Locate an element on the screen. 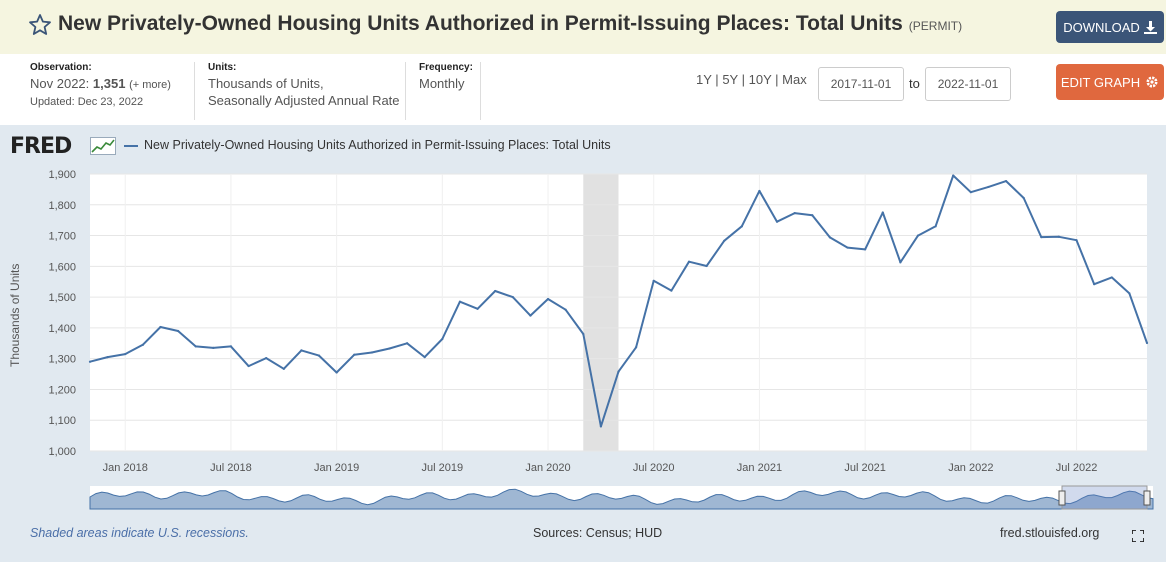 This screenshot has height=562, width=1166. y-tick-label: 1,200 is located at coordinates (62, 390).